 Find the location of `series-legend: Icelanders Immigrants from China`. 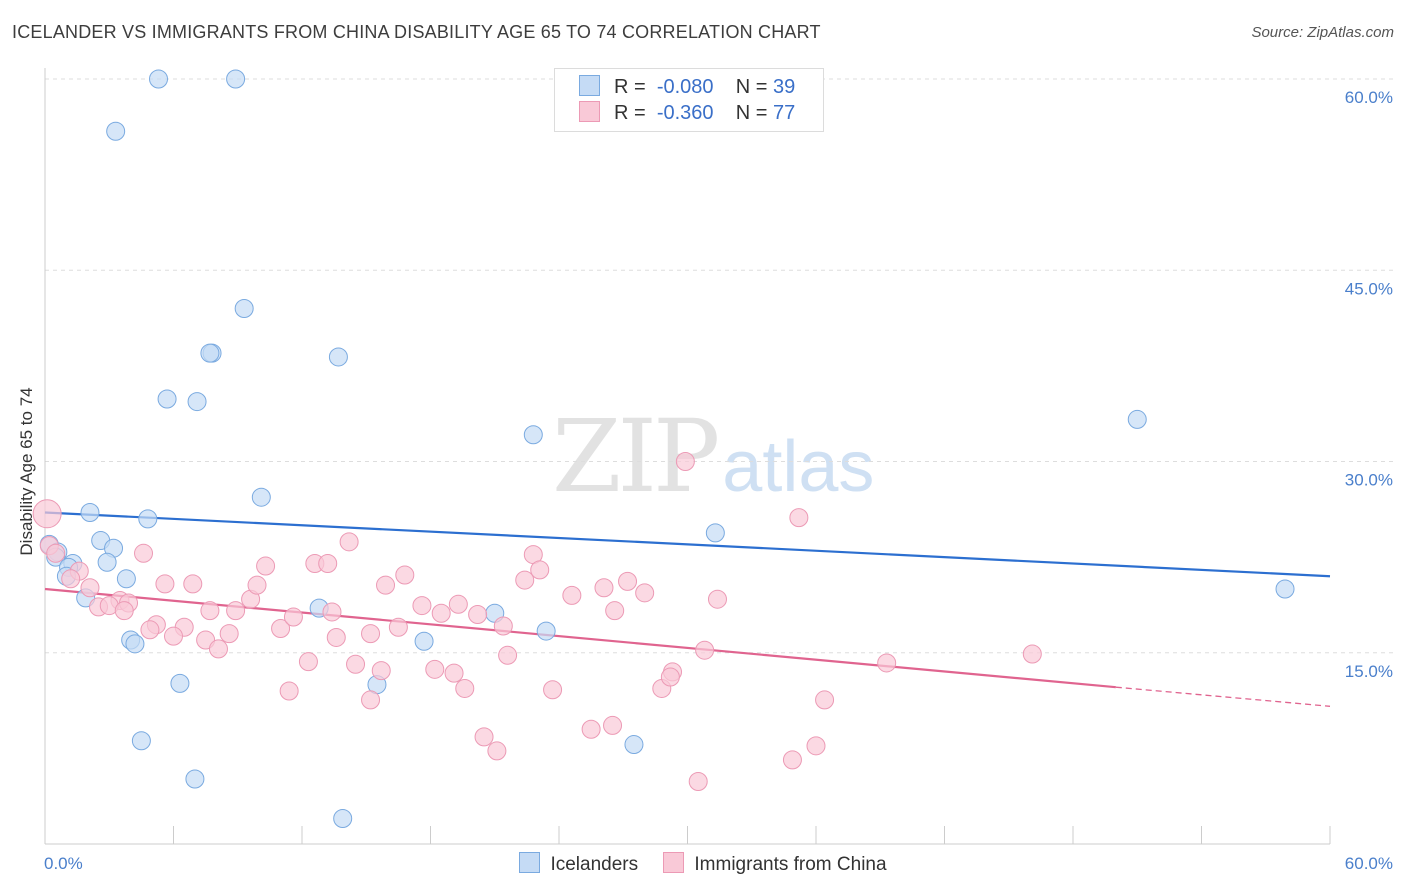

series-legend: Icelanders Immigrants from China is located at coordinates (703, 864).